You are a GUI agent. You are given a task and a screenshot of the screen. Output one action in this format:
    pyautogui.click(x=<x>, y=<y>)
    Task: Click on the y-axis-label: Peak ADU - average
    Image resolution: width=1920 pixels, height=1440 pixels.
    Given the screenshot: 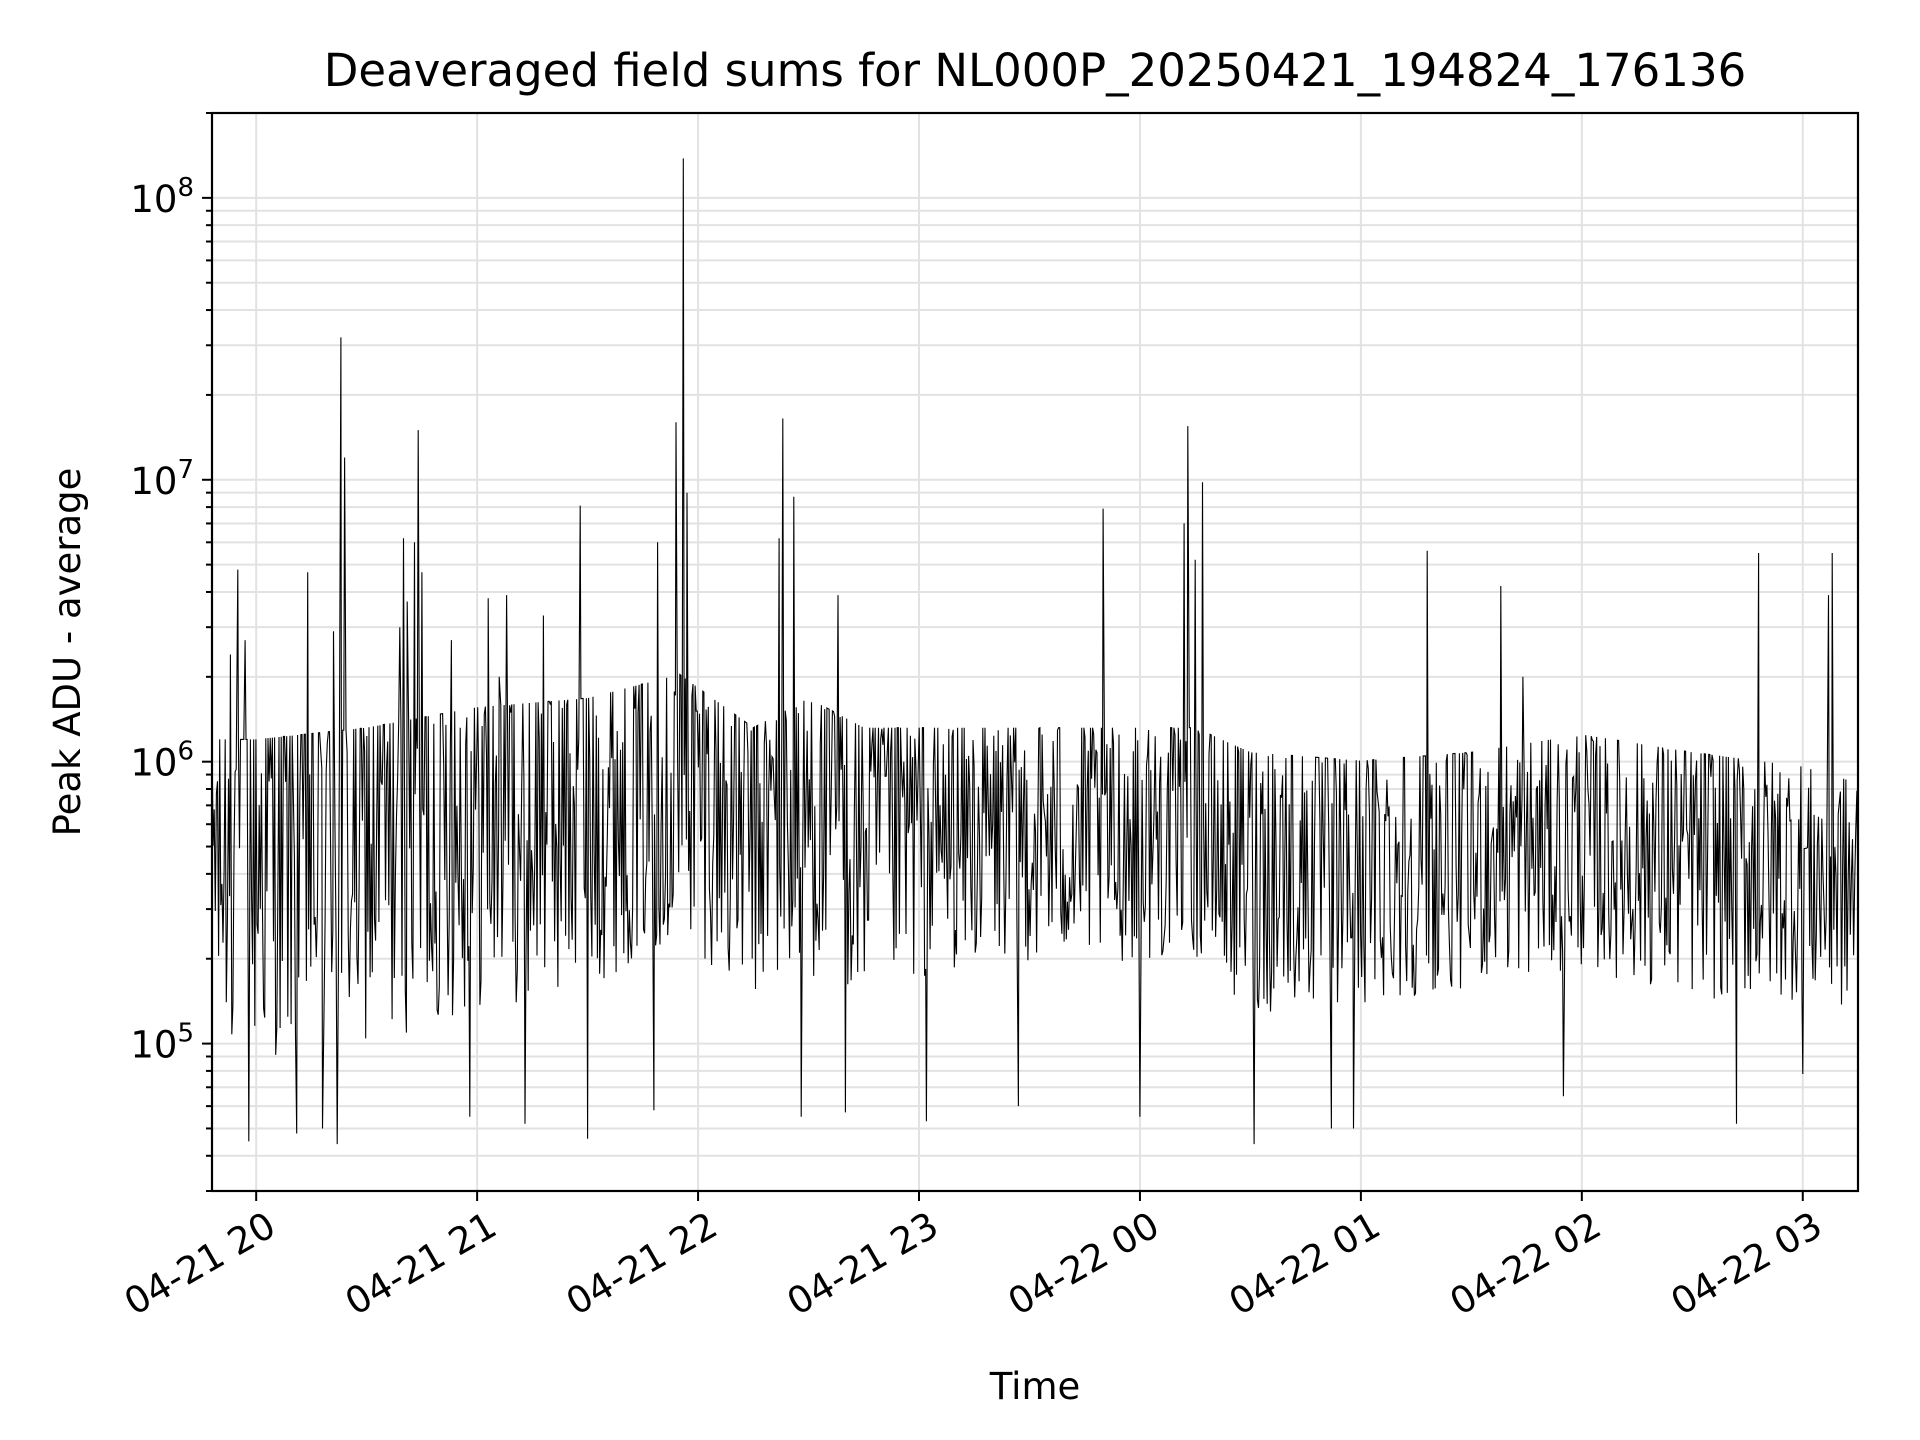 What is the action you would take?
    pyautogui.click(x=67, y=652)
    